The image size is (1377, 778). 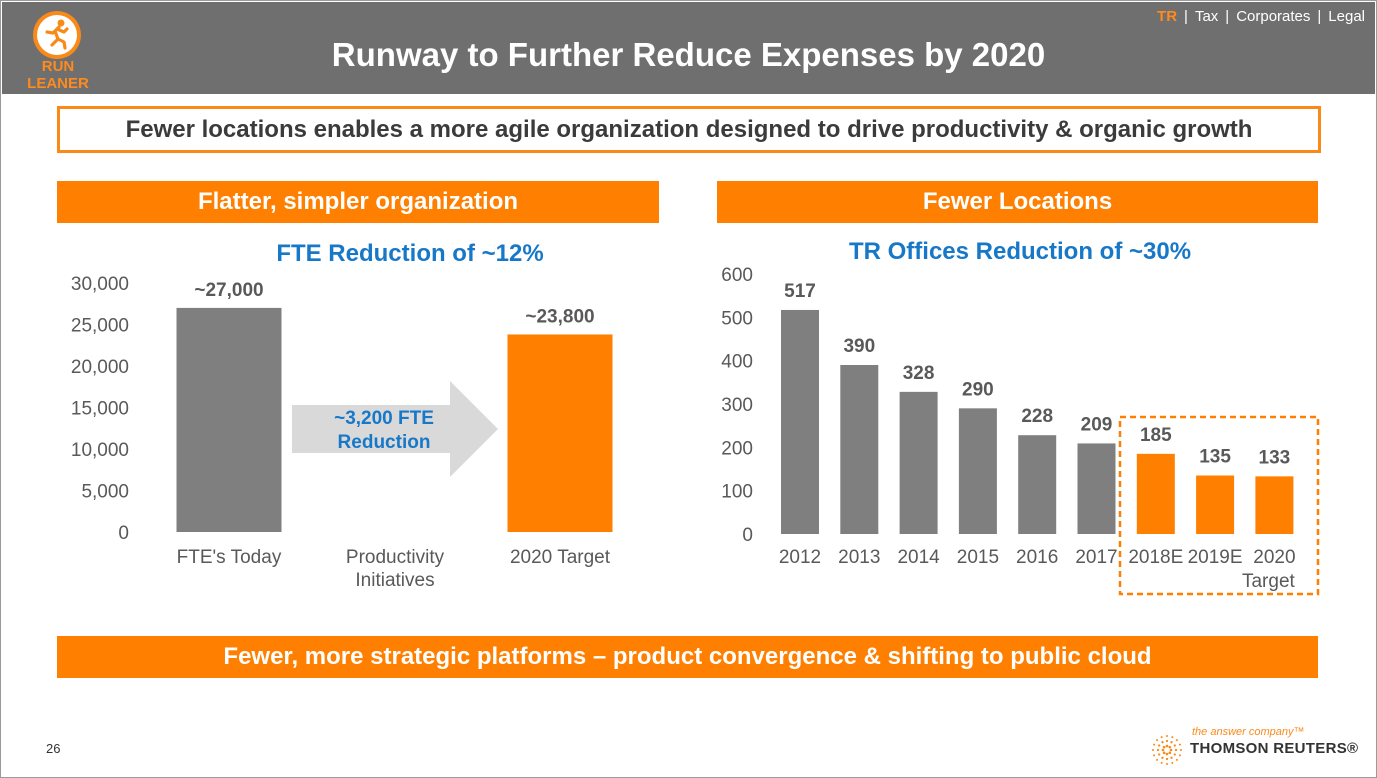 What do you see at coordinates (100, 367) in the screenshot?
I see `fte-y-tick-label: 20,000` at bounding box center [100, 367].